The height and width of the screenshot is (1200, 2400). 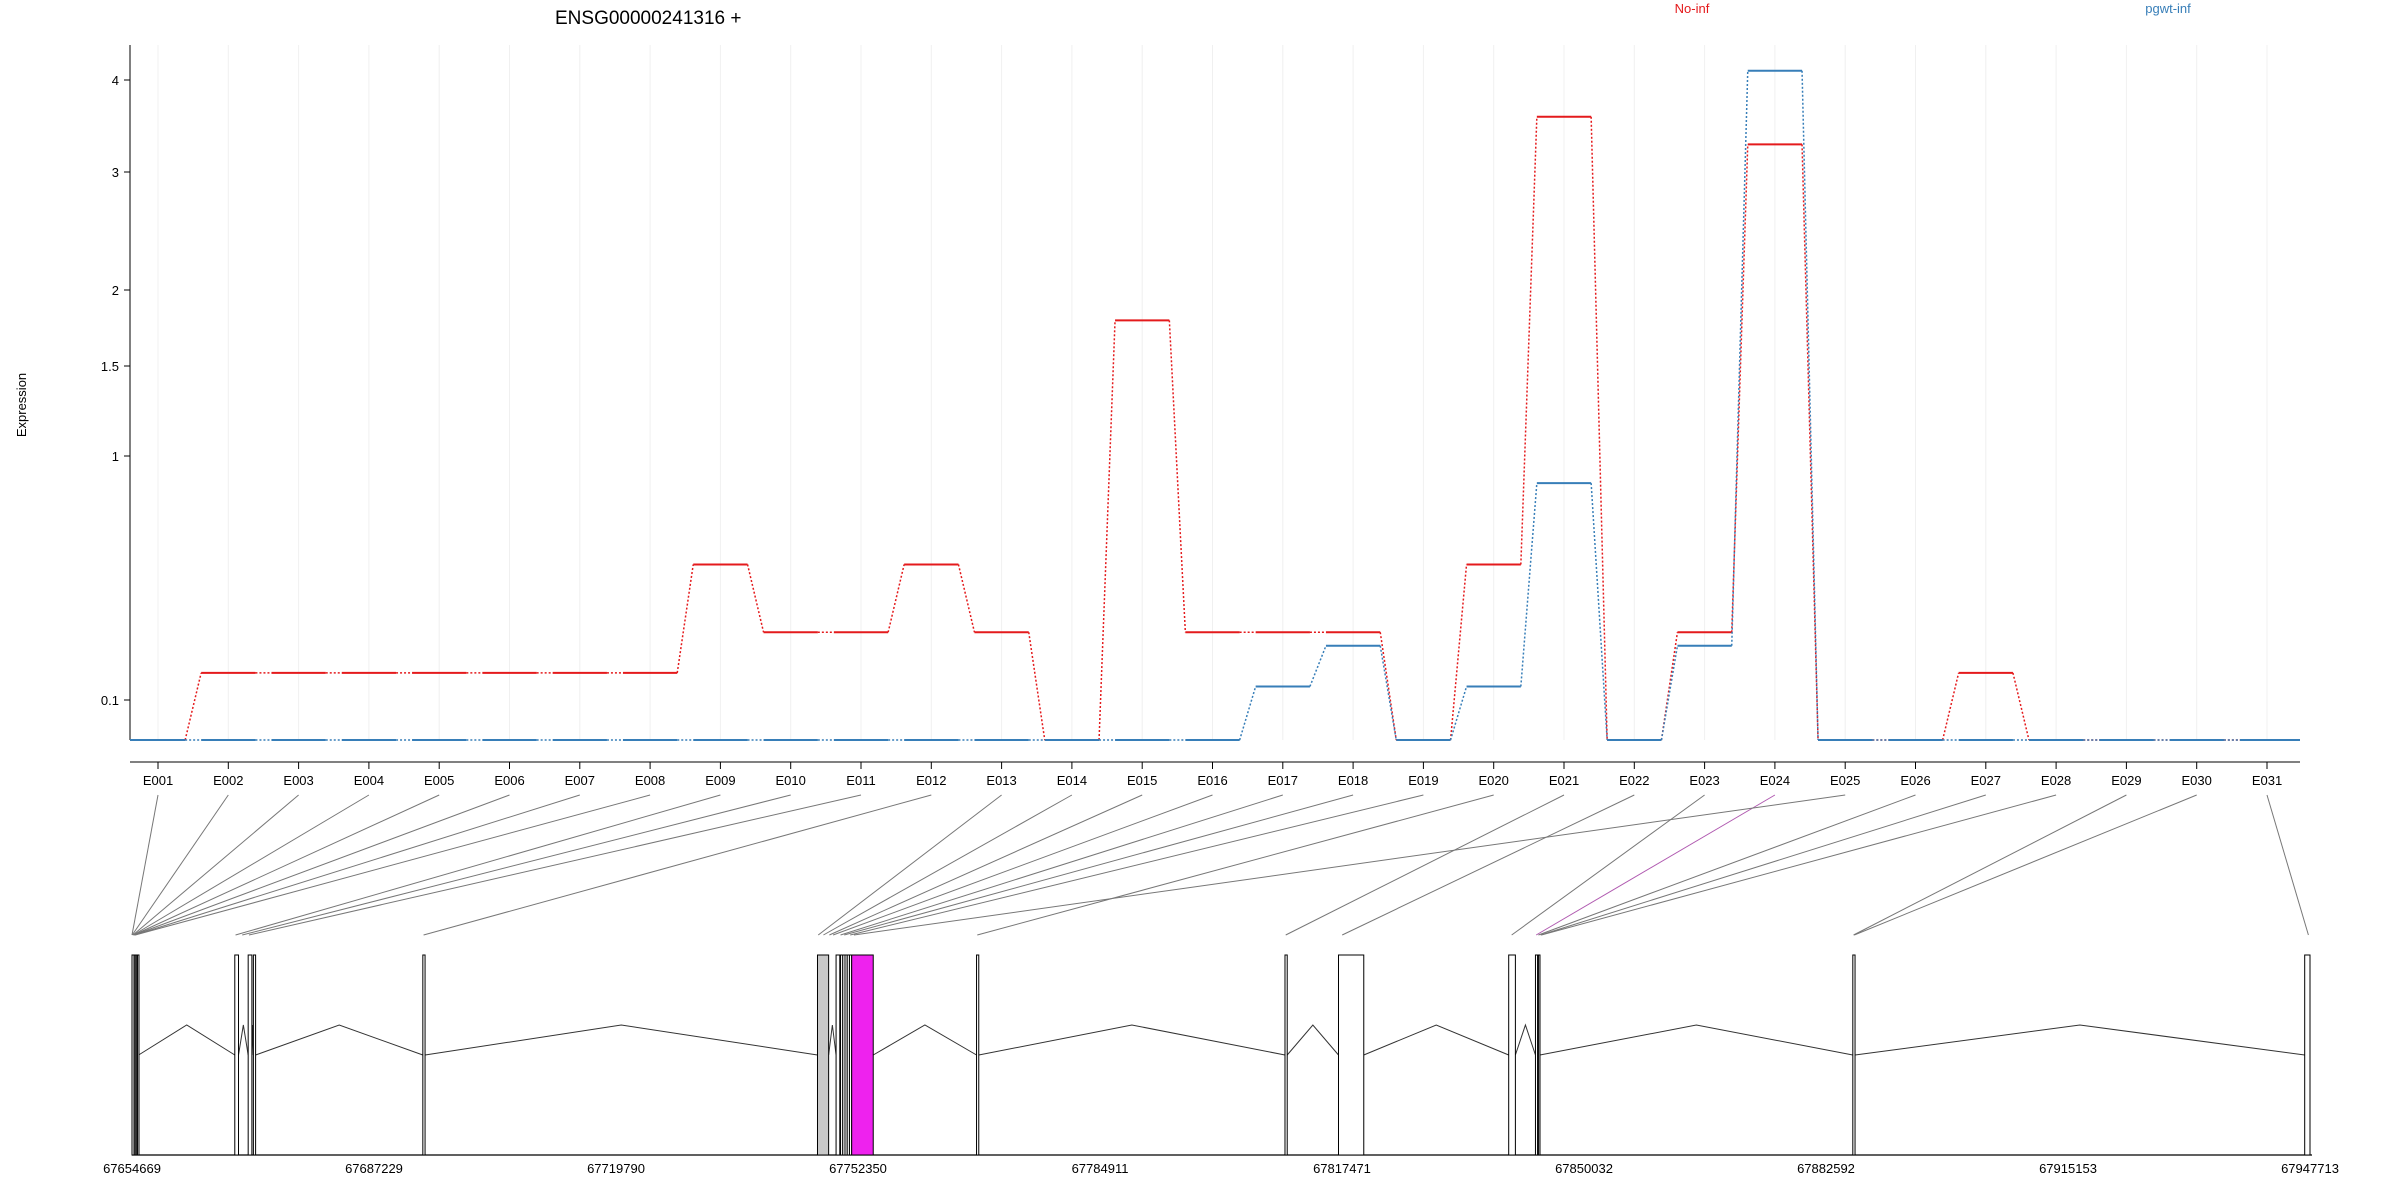 What do you see at coordinates (860, 780) in the screenshot?
I see `x-tick-label: E011` at bounding box center [860, 780].